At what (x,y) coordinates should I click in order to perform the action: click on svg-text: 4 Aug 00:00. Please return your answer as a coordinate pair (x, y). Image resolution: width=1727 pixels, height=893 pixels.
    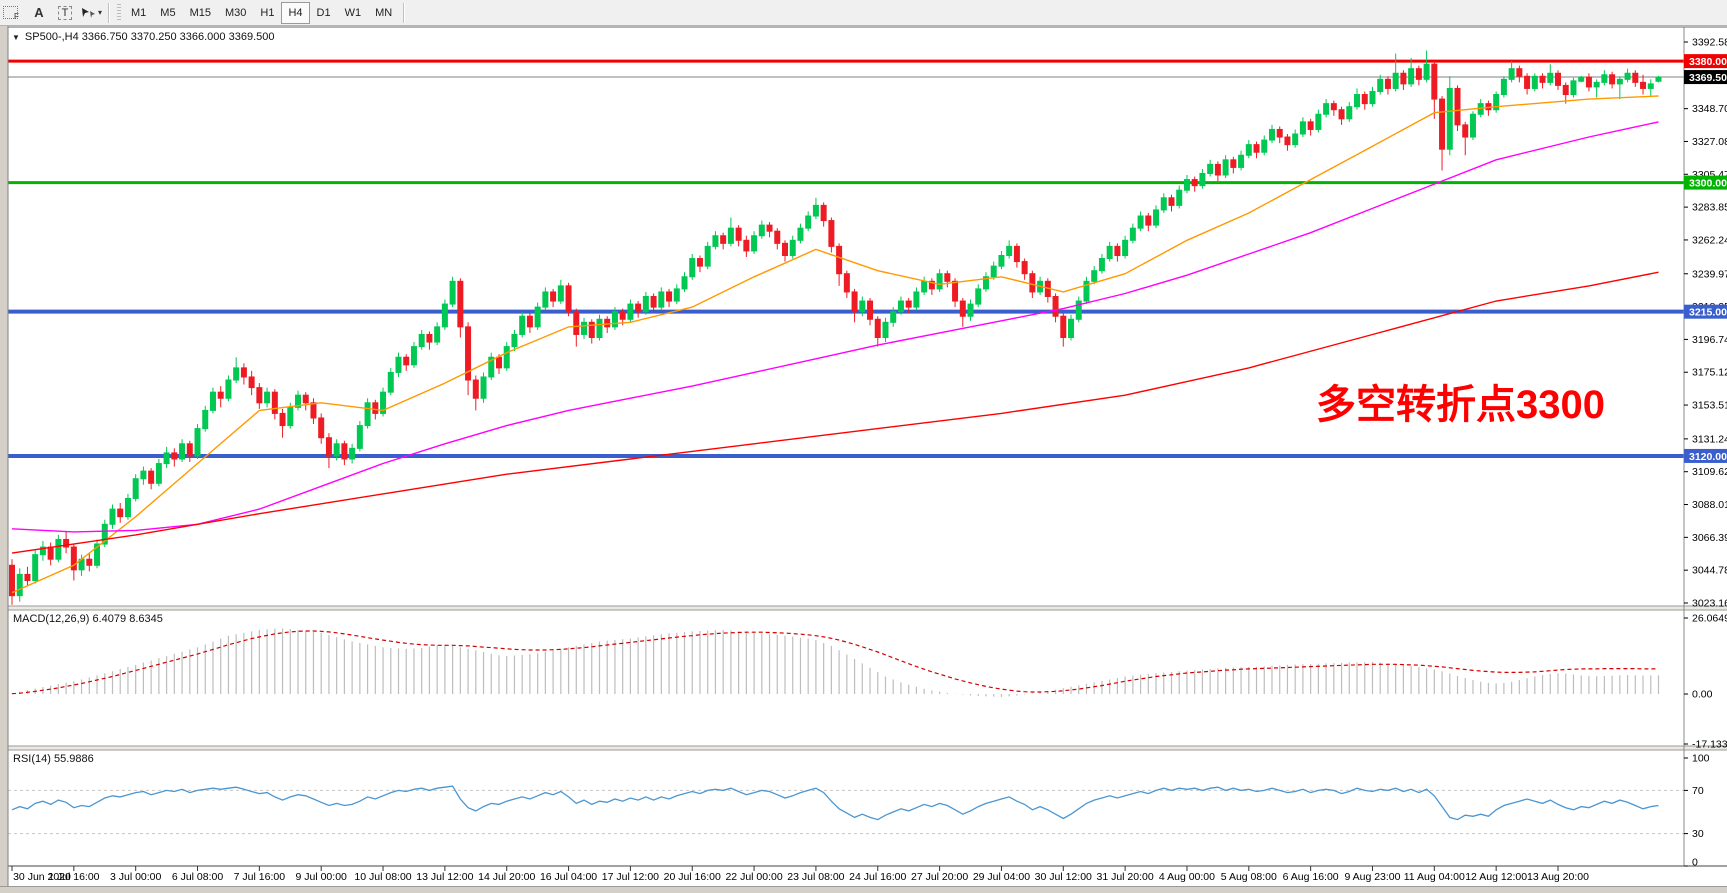
    Looking at the image, I should click on (1187, 877).